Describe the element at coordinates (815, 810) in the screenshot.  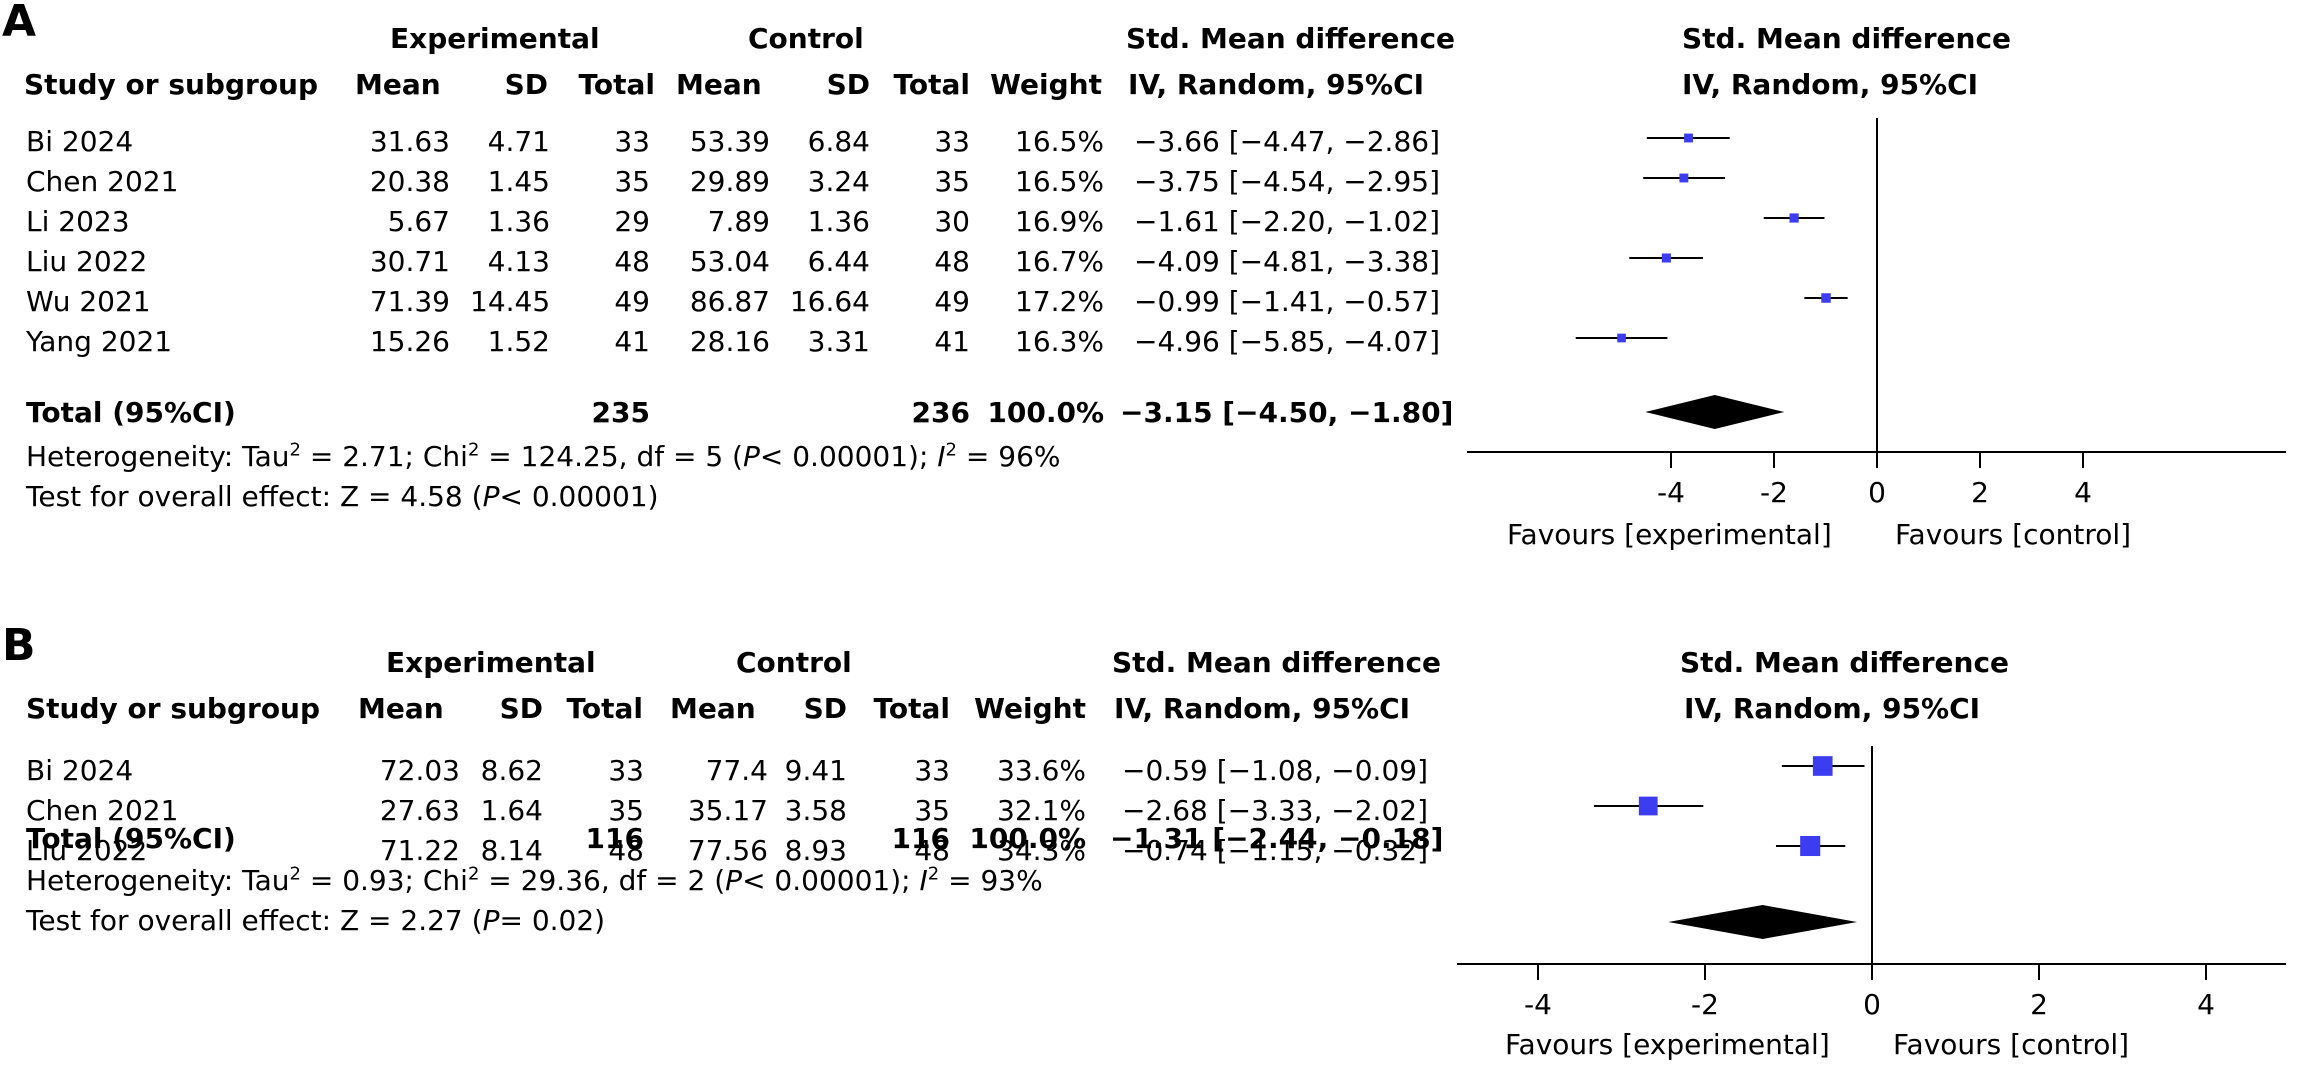
I see `control-sd: 3.58` at that location.